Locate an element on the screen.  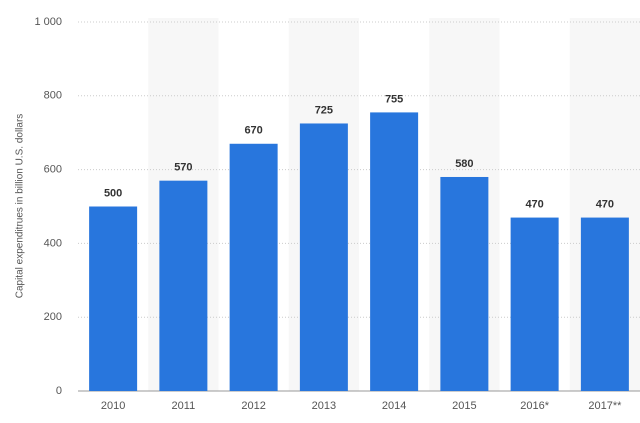
x-tick-label: 2010 is located at coordinates (113, 406).